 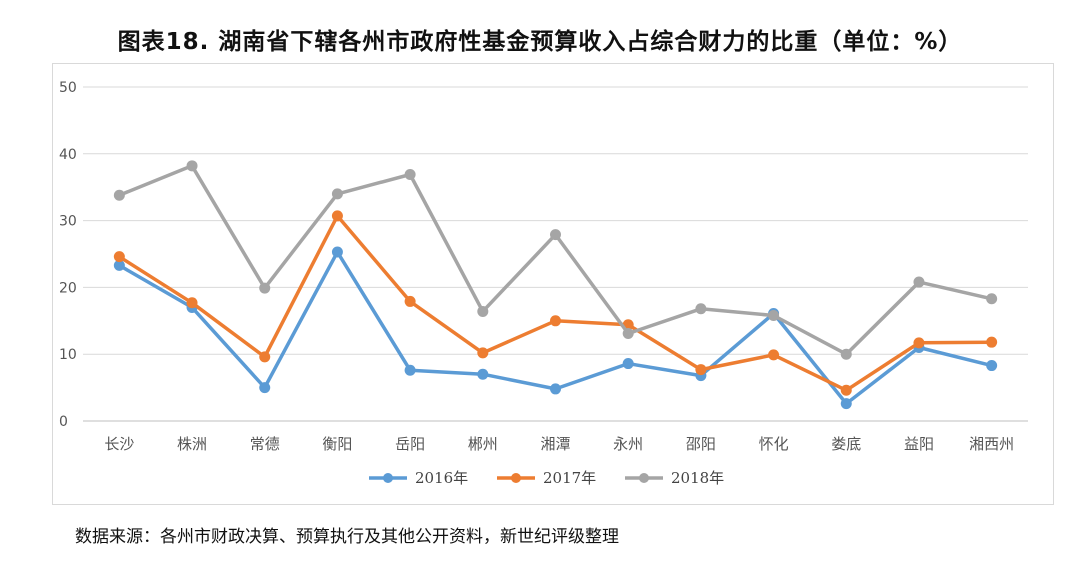 I want to click on x-tick-label: 湘潭, so click(x=555, y=444).